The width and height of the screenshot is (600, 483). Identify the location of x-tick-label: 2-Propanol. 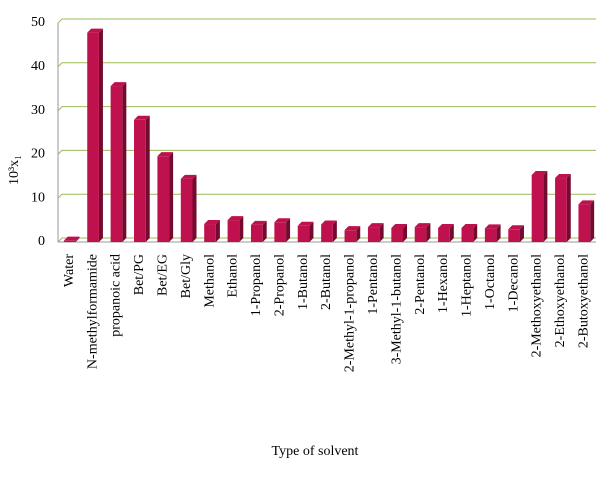
(279, 285).